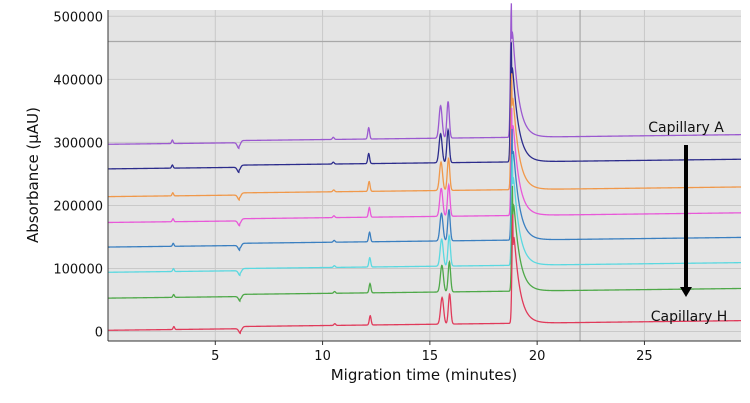  I want to click on y-tick-label: 400000, so click(78, 80).